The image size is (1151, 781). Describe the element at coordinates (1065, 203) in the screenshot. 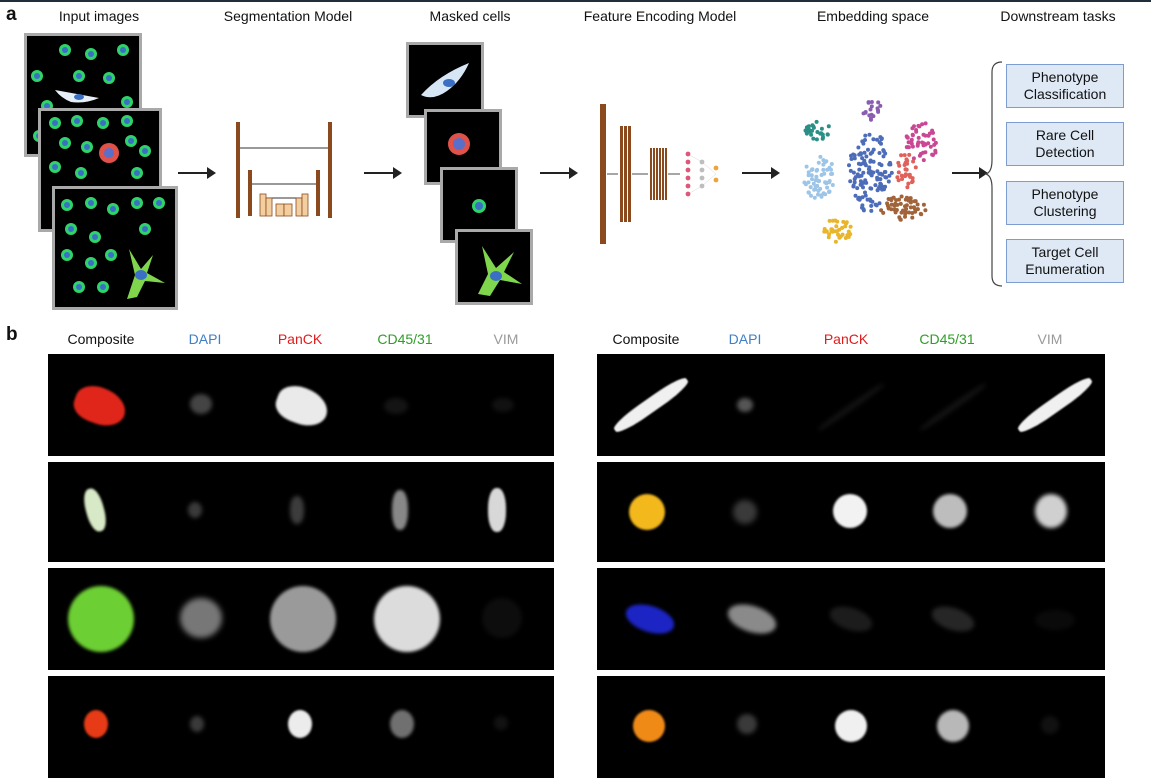

I see `task-phenotype-clustering: Phenotype Clustering` at that location.